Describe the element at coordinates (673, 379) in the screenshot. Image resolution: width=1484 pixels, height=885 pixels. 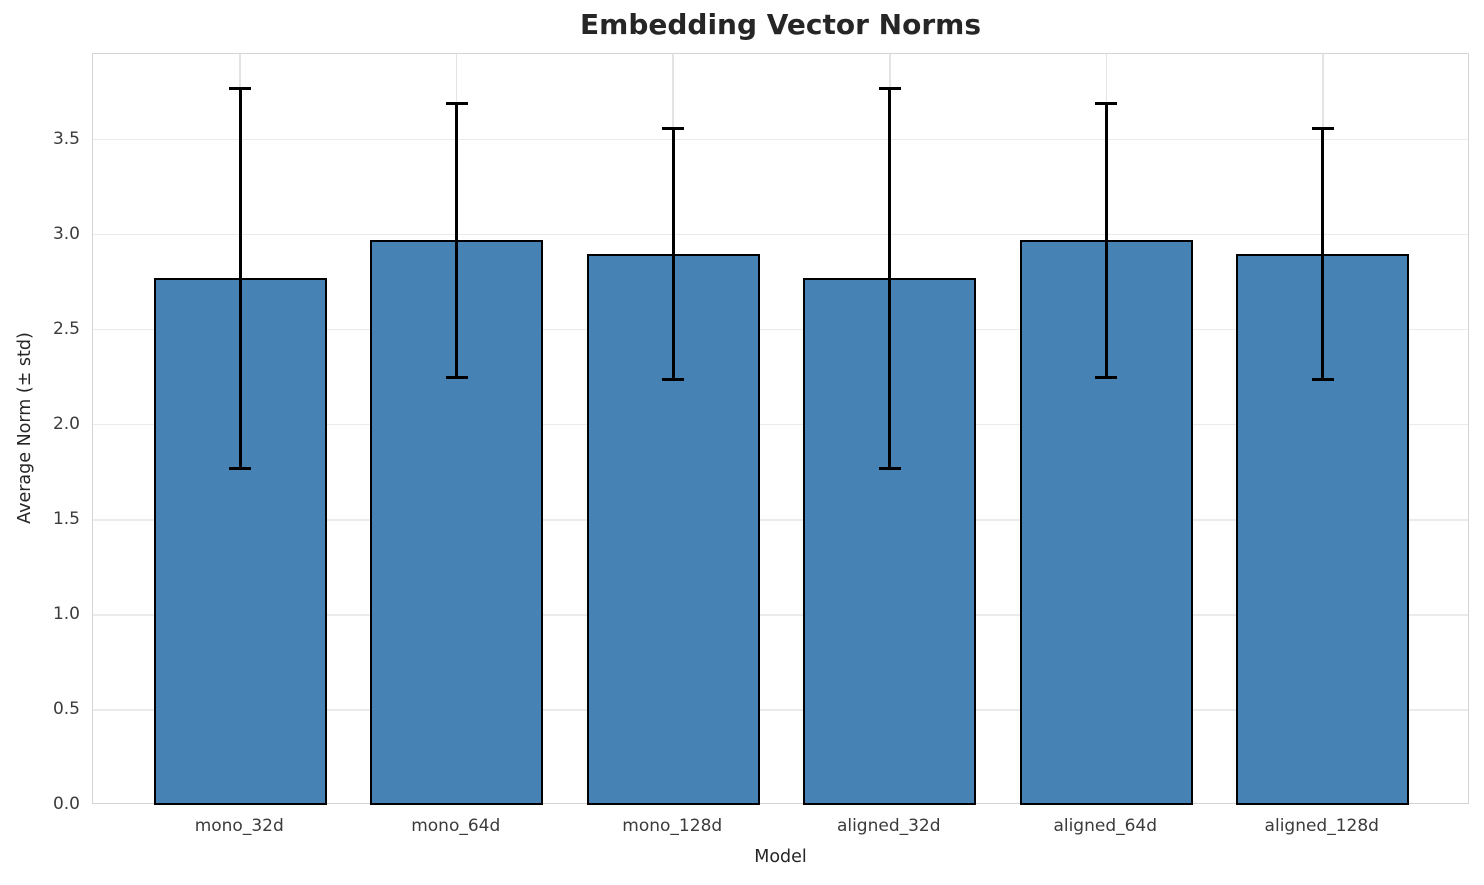
I see `error-cap-bottom-mono_128d` at that location.